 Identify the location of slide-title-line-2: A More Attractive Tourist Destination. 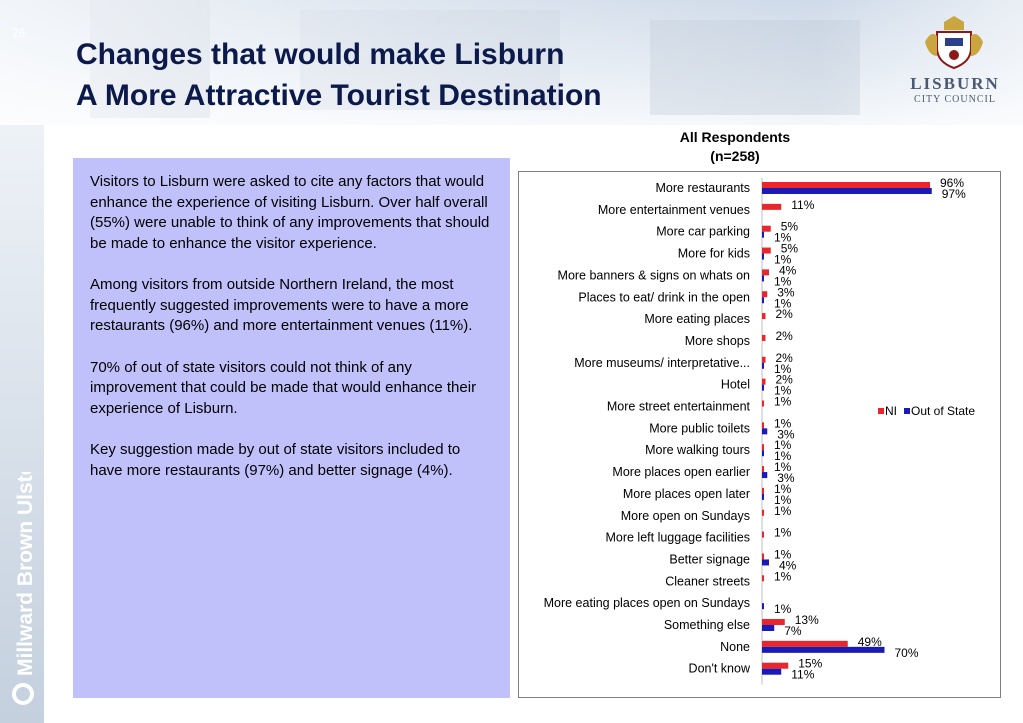
(339, 95).